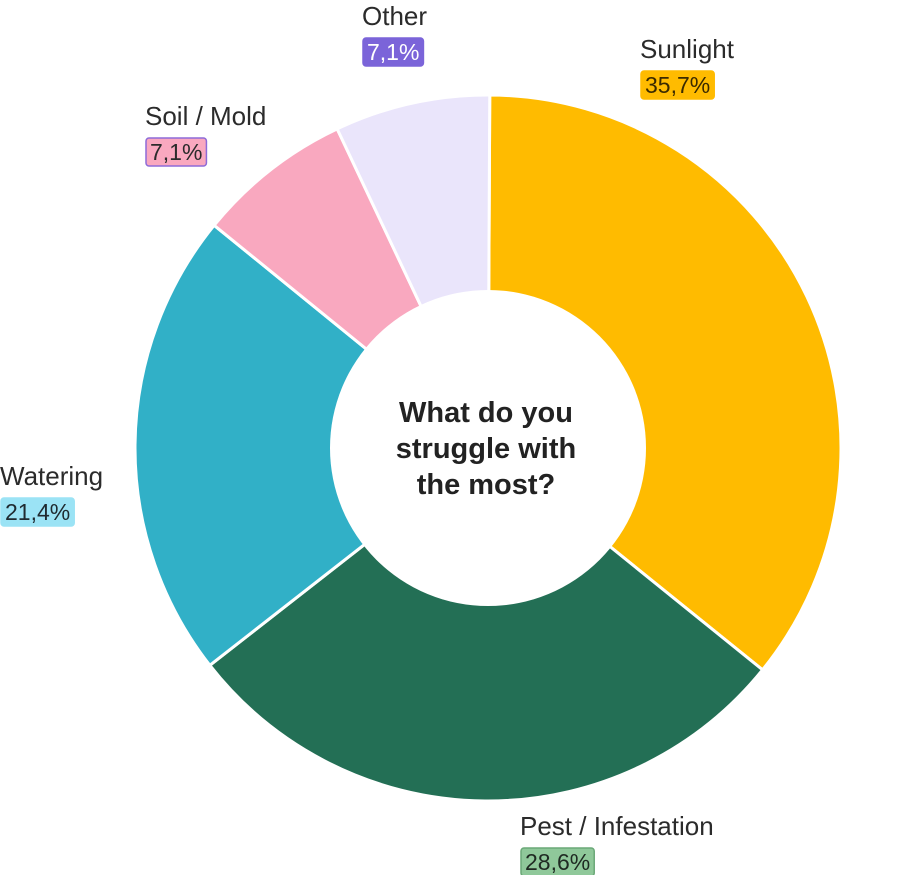 The width and height of the screenshot is (916, 875). I want to click on chart-title: What do you struggle with the most?, so click(486, 449).